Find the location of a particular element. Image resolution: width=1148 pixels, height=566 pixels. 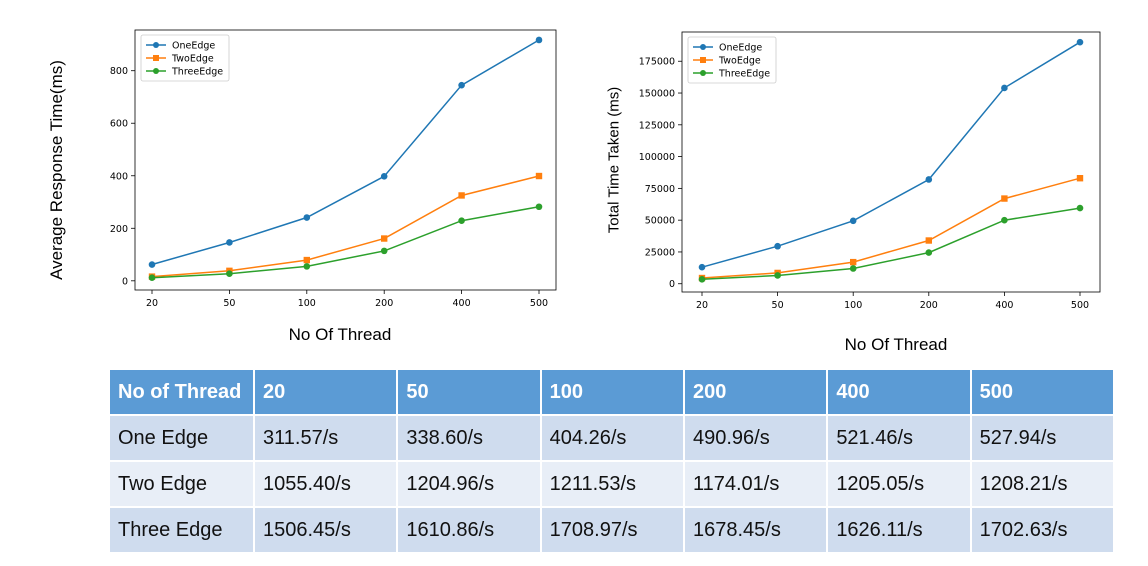

table-cell: 490.96/s is located at coordinates (756, 438).